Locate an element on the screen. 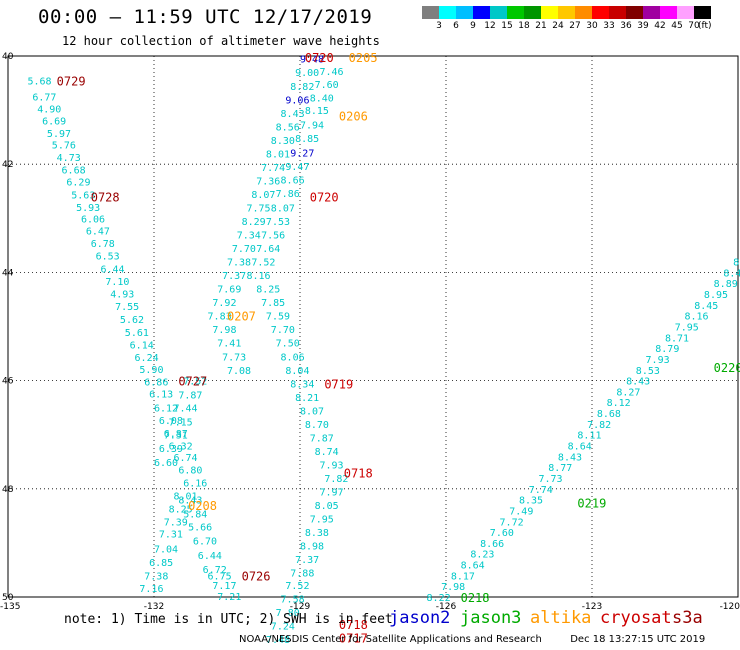 The image size is (740, 650). swh-value: 8.07 is located at coordinates (263, 195).